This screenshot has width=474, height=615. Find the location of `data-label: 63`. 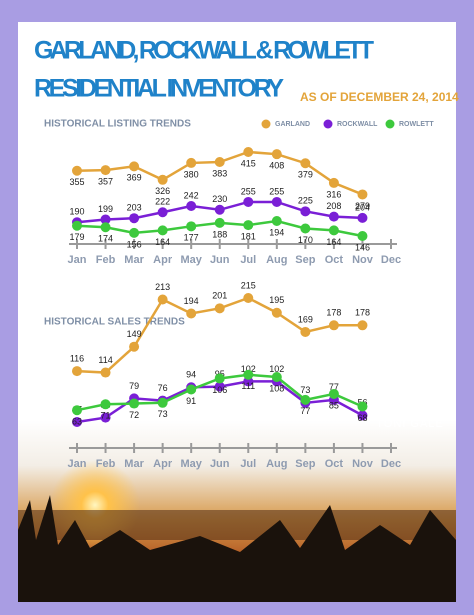

data-label: 63 is located at coordinates (77, 422).